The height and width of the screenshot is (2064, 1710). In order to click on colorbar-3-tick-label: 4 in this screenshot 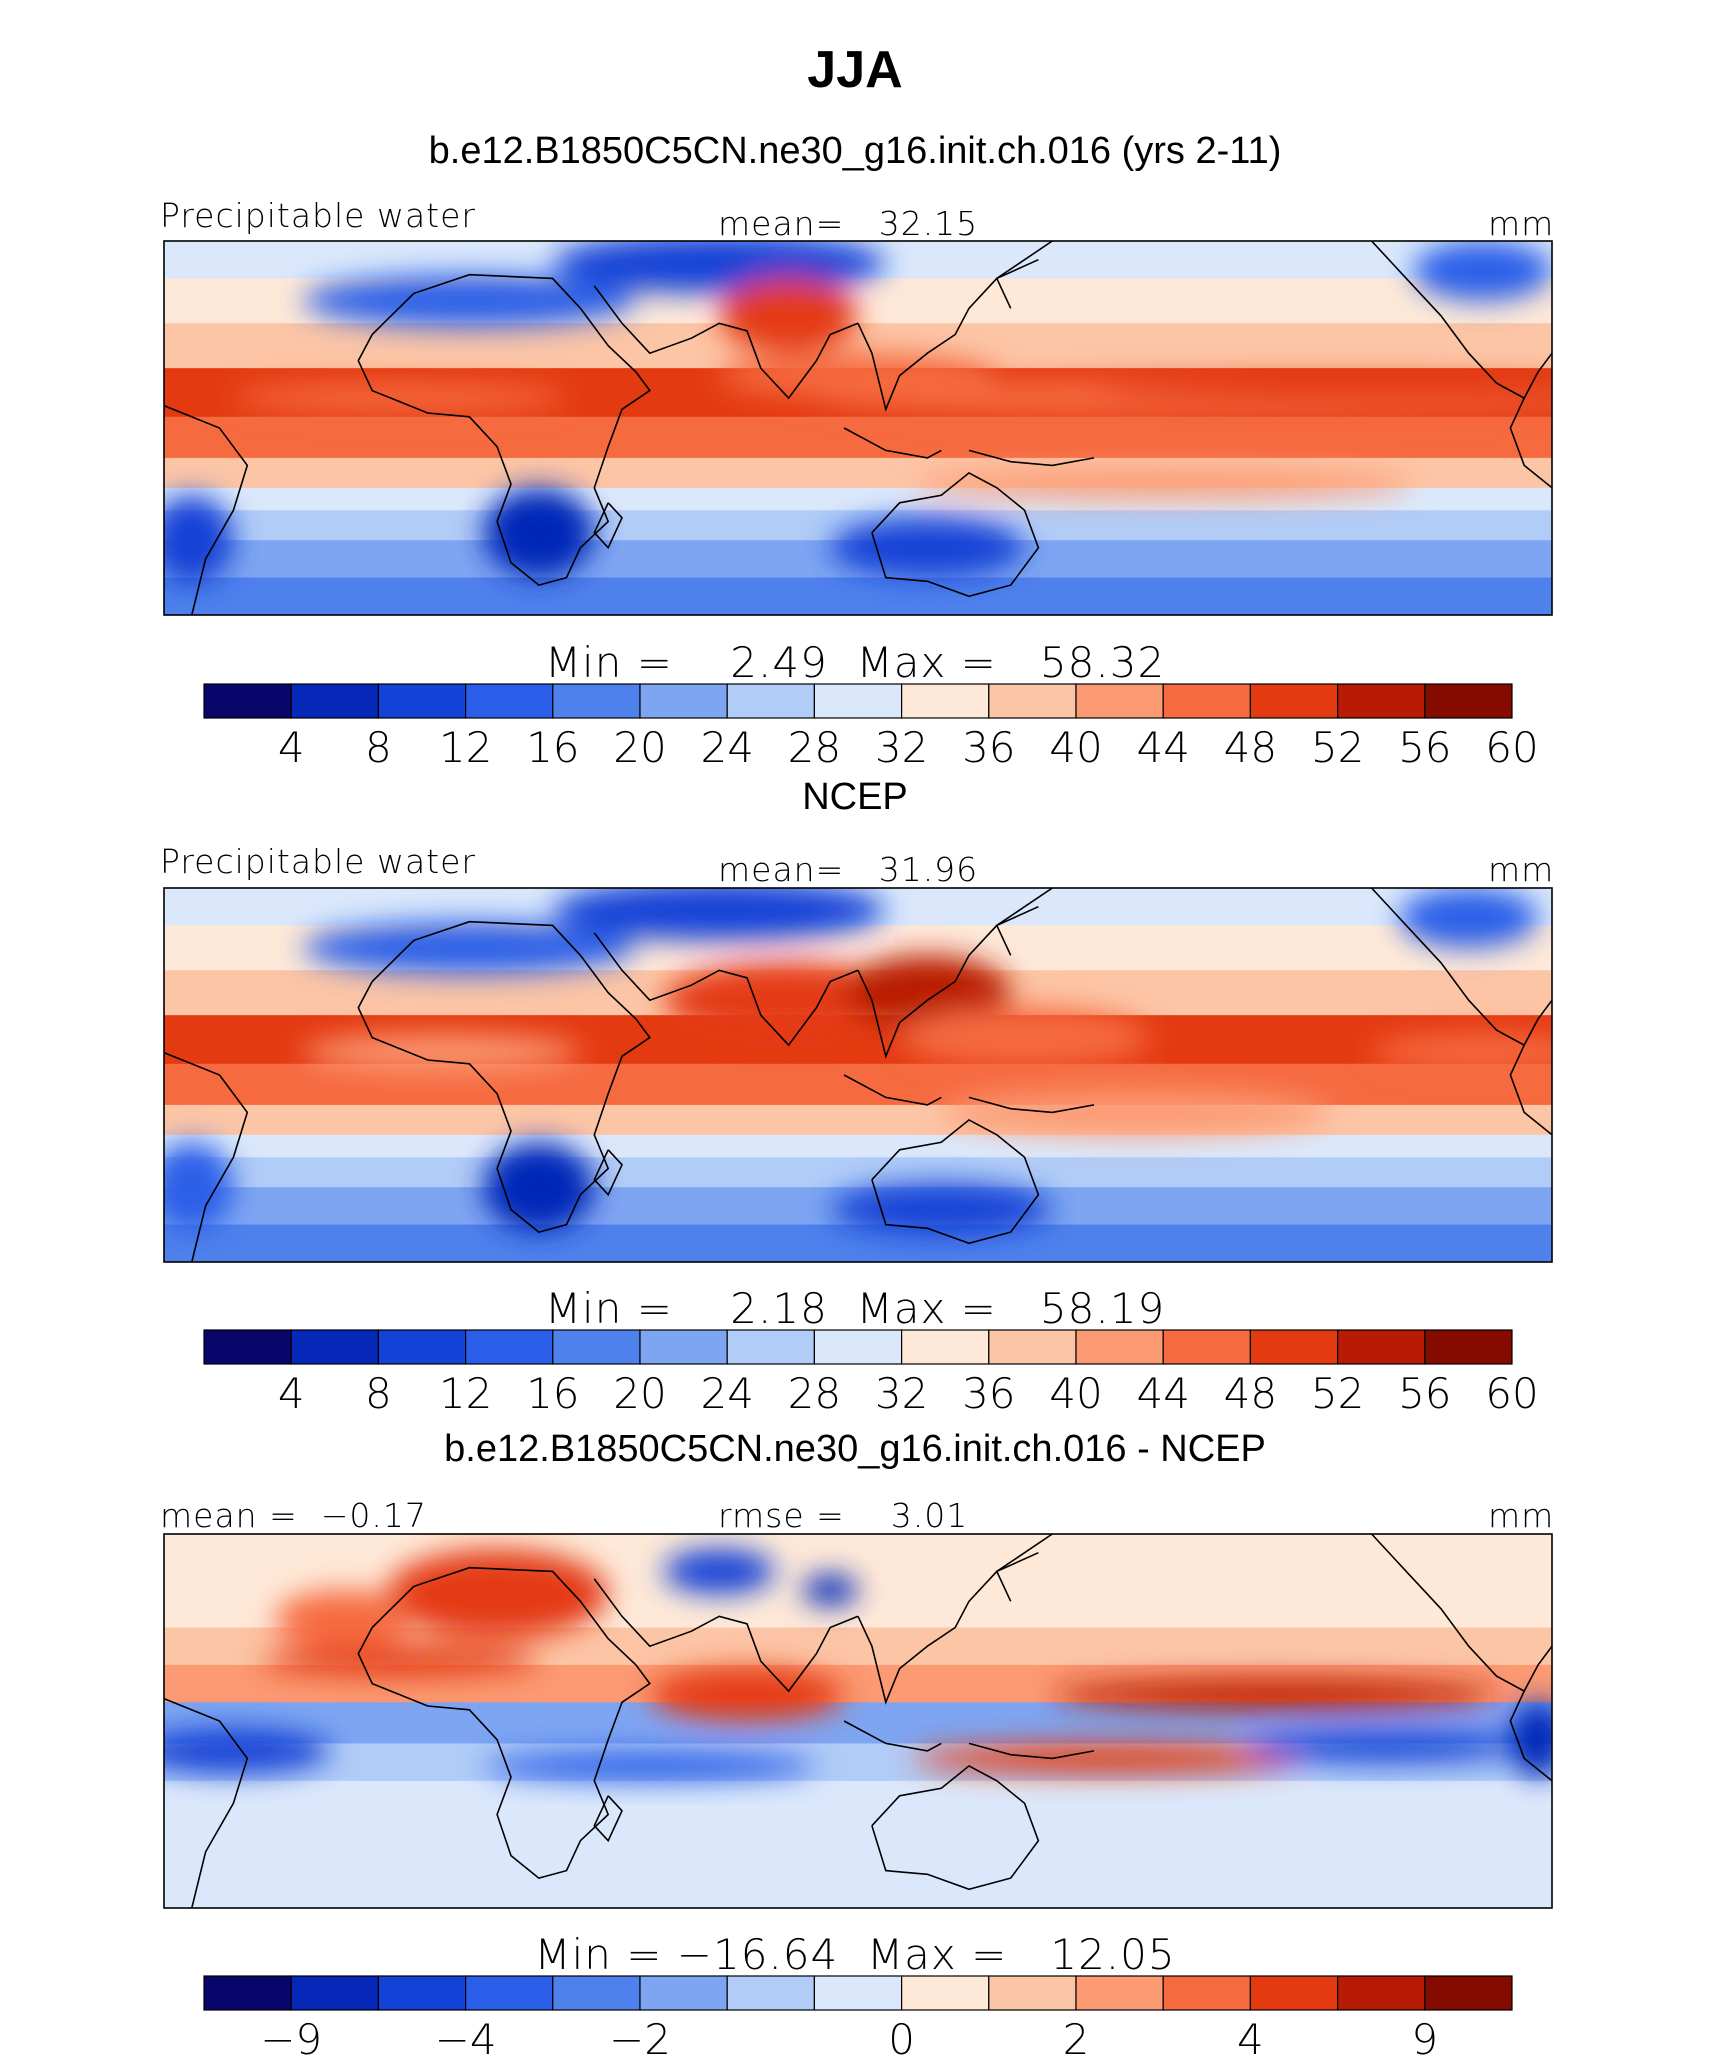, I will do `click(1250, 2039)`.